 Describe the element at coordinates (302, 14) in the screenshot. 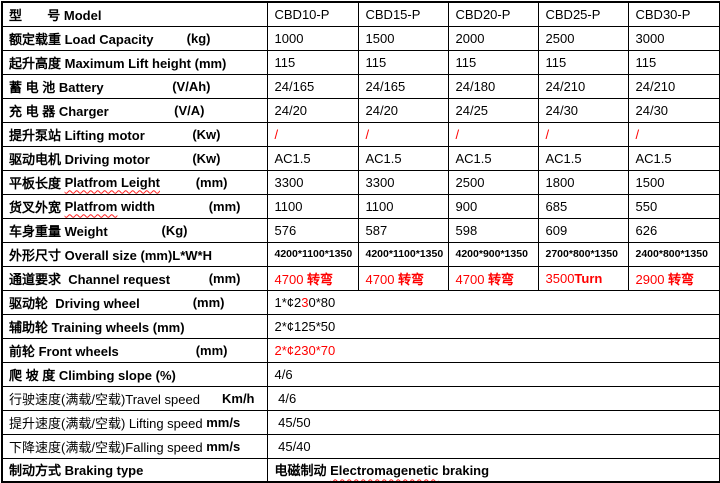

I see `text-segment: CBD10-P` at that location.